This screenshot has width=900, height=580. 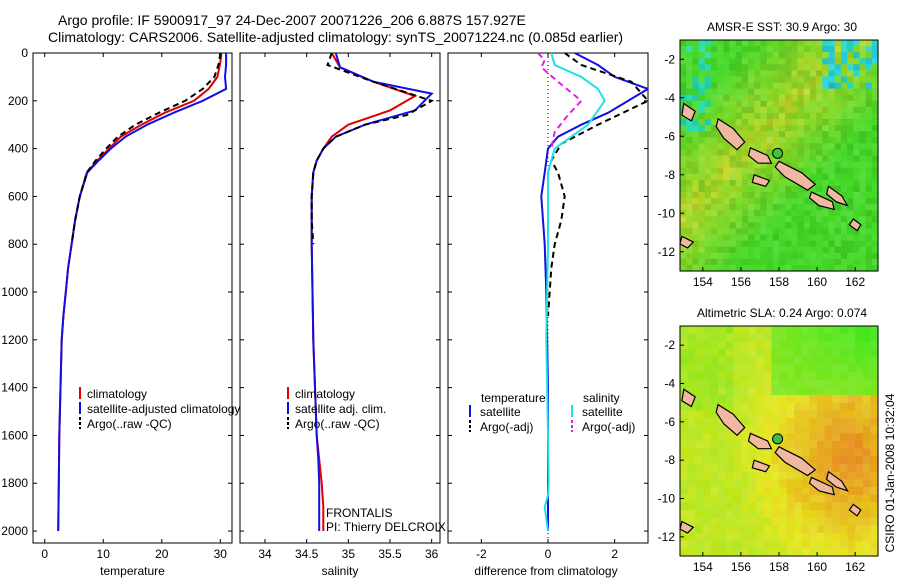 I want to click on y-tick-label: 800, so click(x=18, y=244).